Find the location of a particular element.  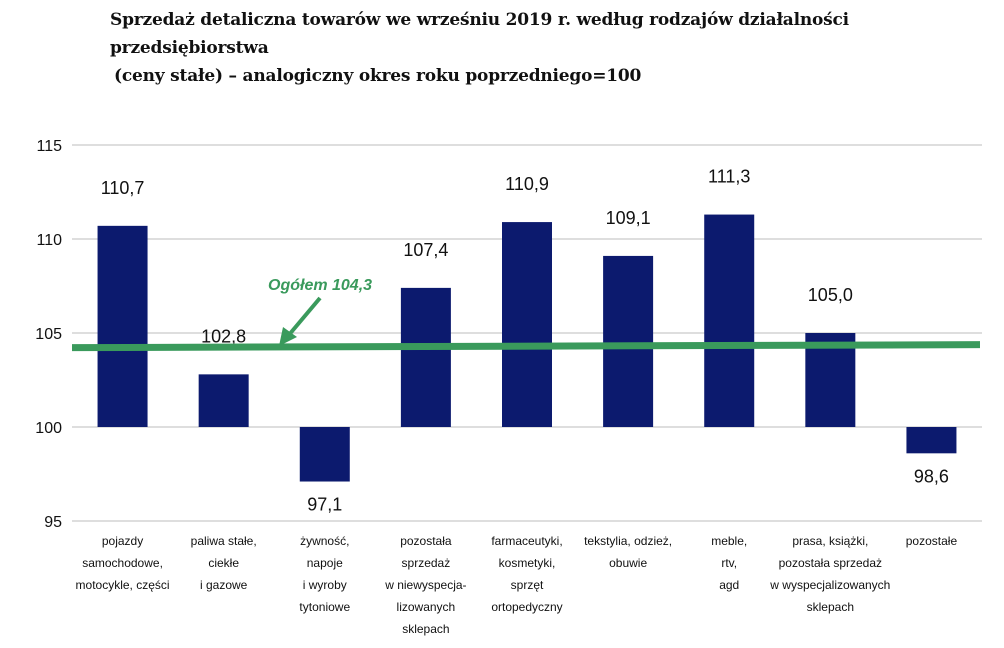

category-label-line: farmaceutyki, is located at coordinates (526, 541).